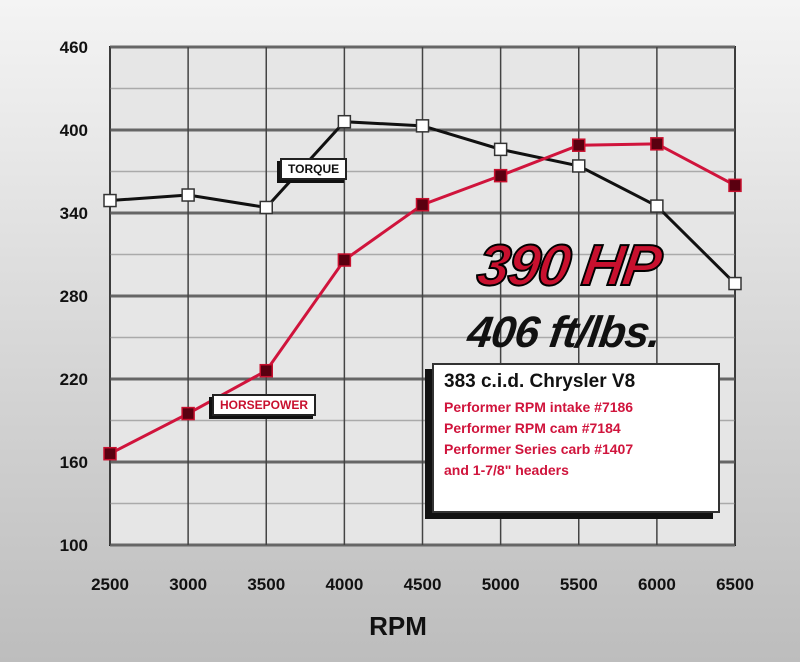 The height and width of the screenshot is (662, 800). Describe the element at coordinates (398, 626) in the screenshot. I see `x-axis-label: RPM` at that location.